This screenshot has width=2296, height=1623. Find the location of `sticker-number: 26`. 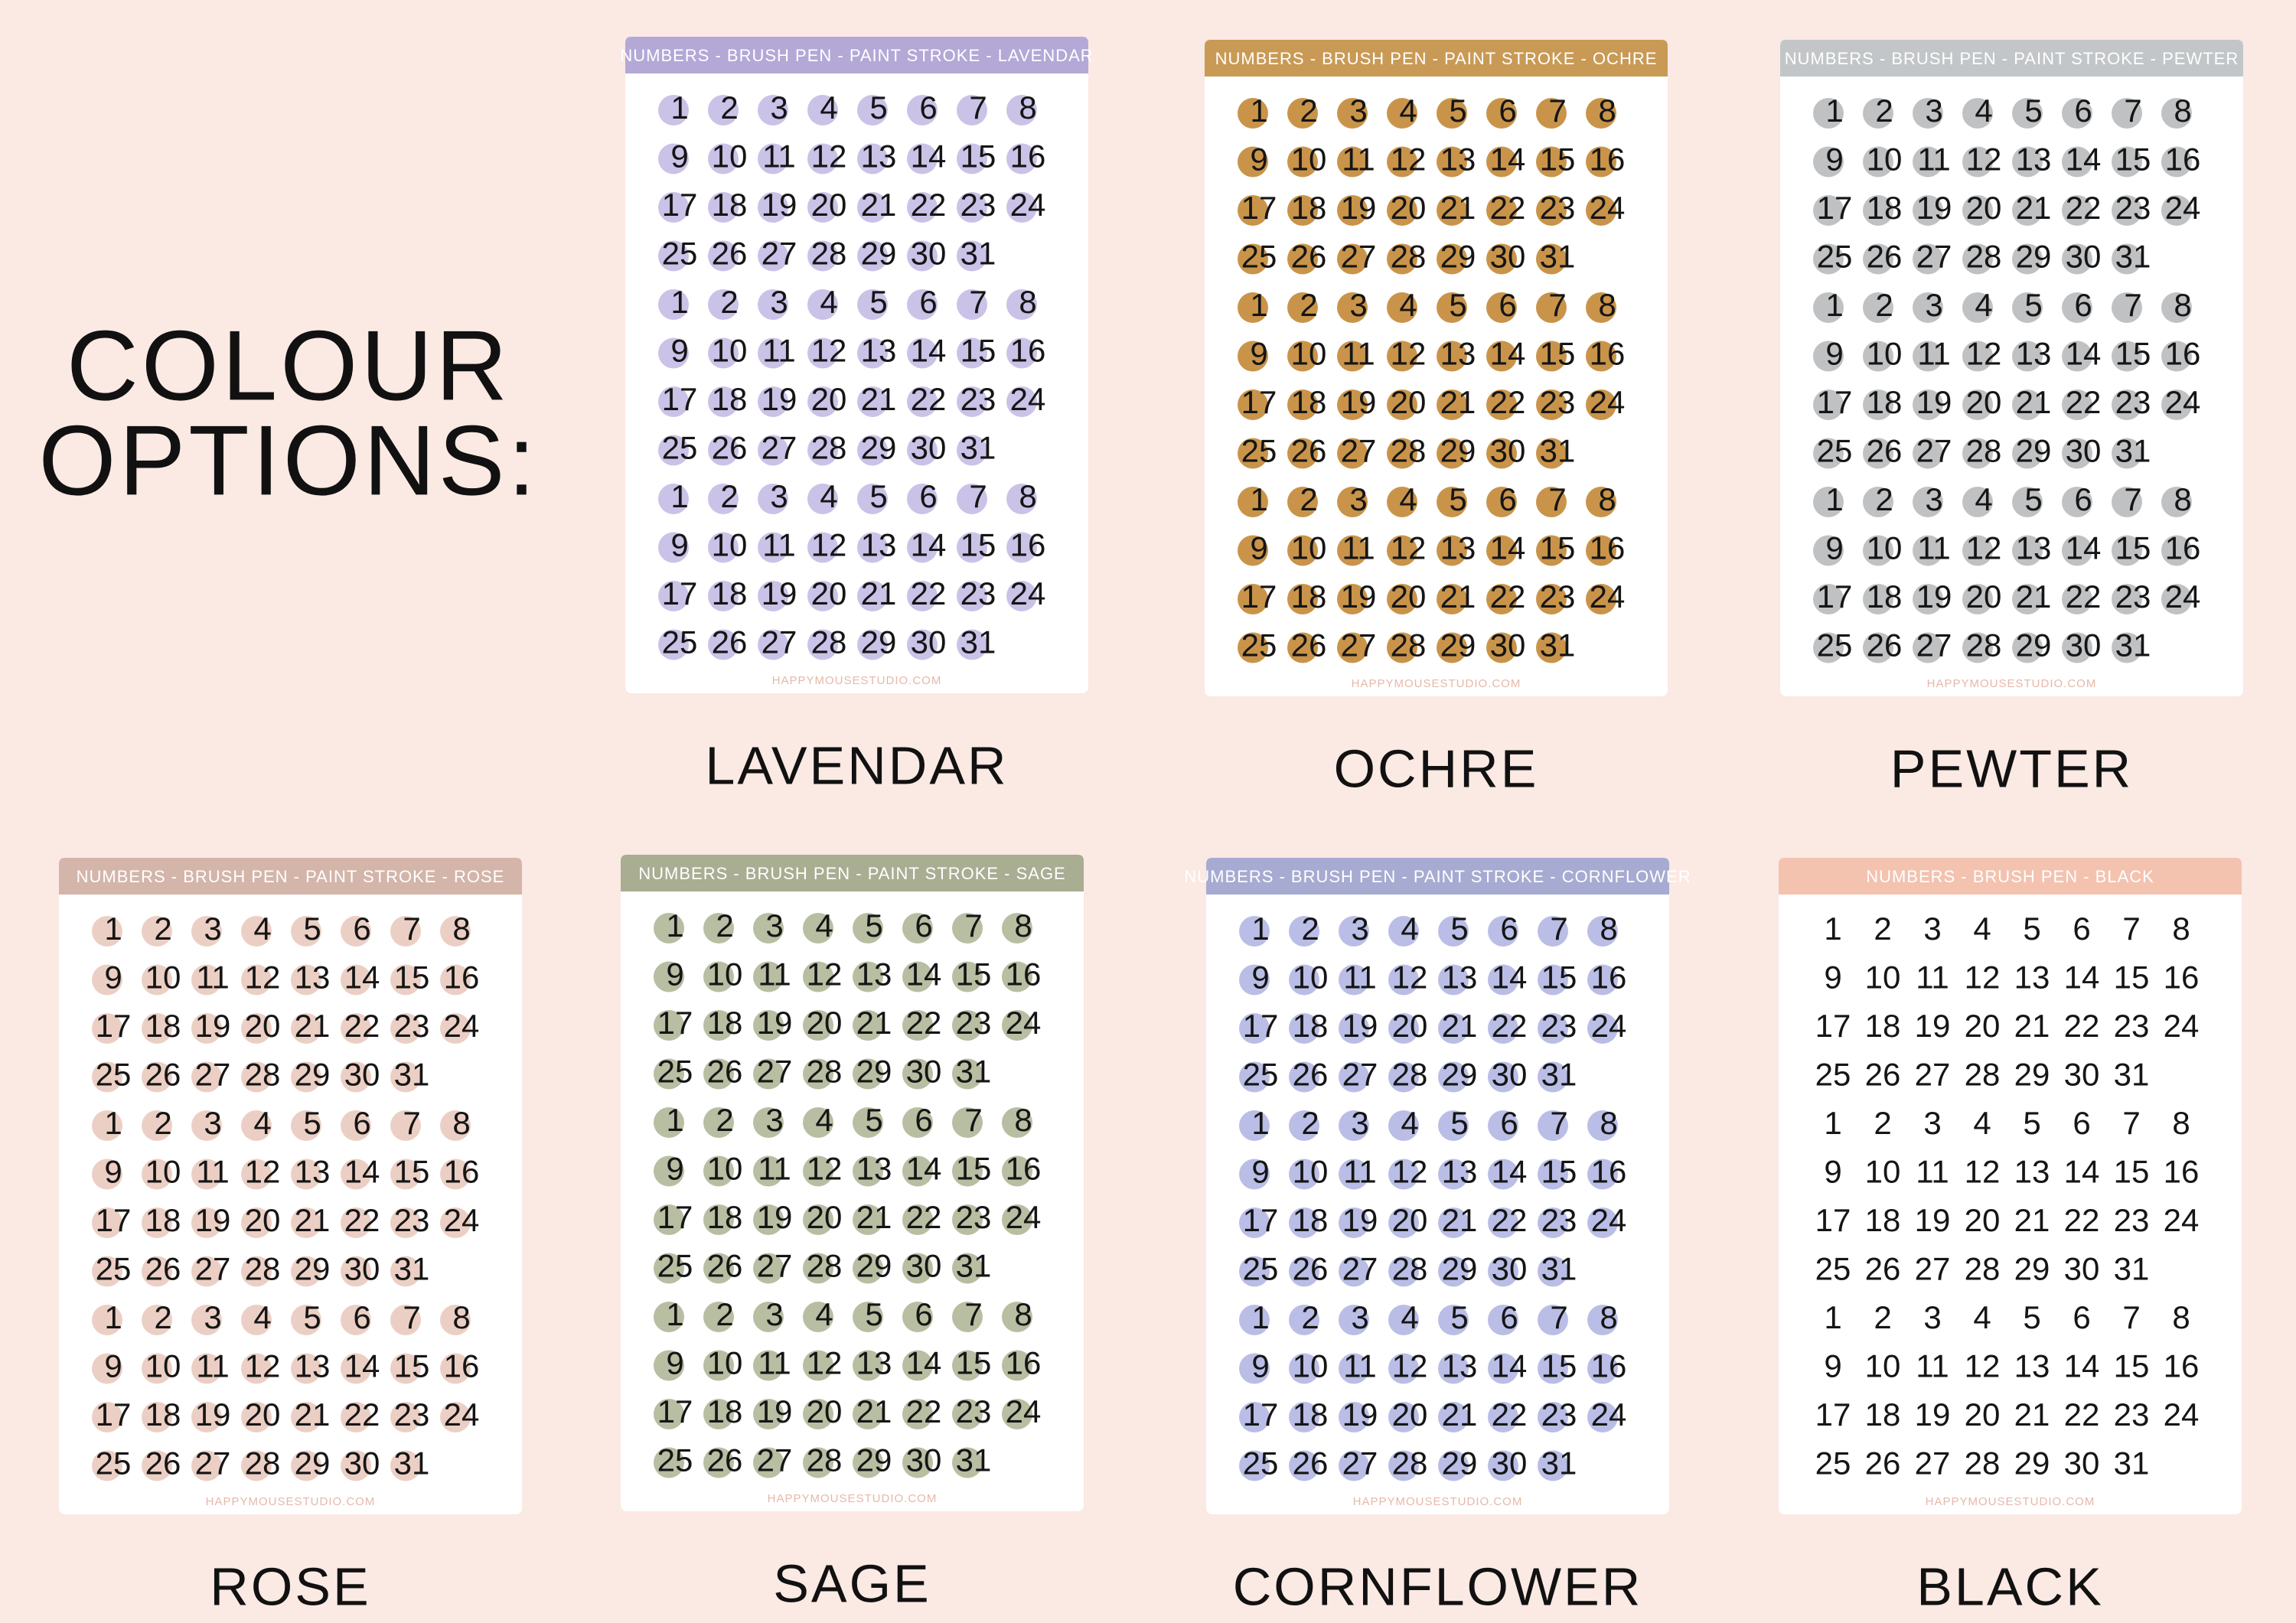

sticker-number: 26 is located at coordinates (1883, 1075).